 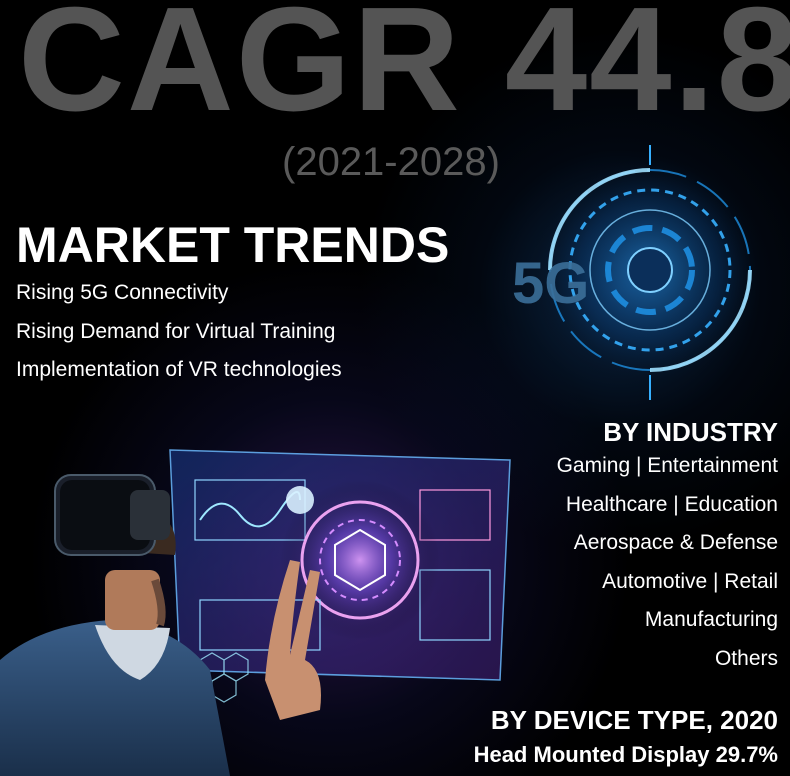 I want to click on by-device-type-title: BY DEVICE TYPE, 2020, so click(x=634, y=720).